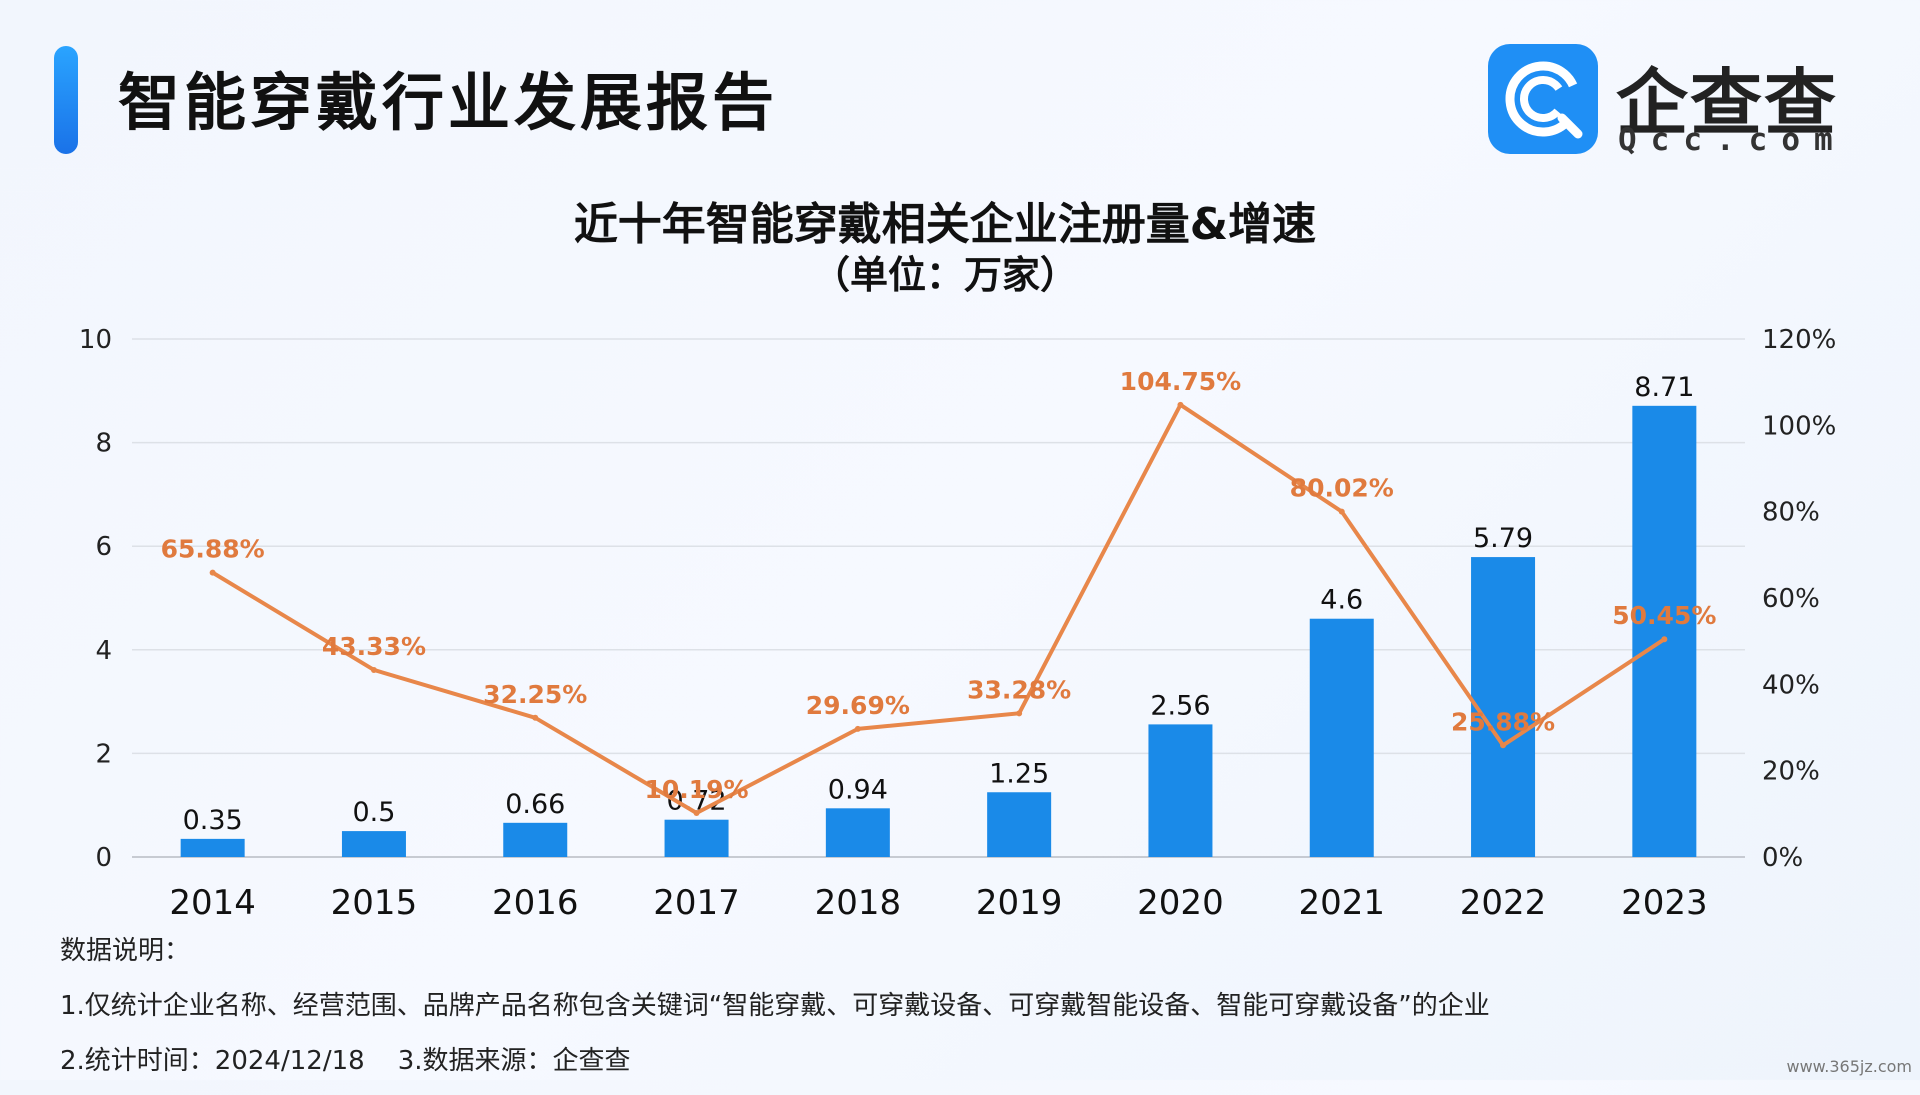 This screenshot has width=1920, height=1095. Describe the element at coordinates (345, 1061) in the screenshot. I see `notes-line-2: 2.统计时间：2024/12/18 3.数据来源：企查查` at that location.